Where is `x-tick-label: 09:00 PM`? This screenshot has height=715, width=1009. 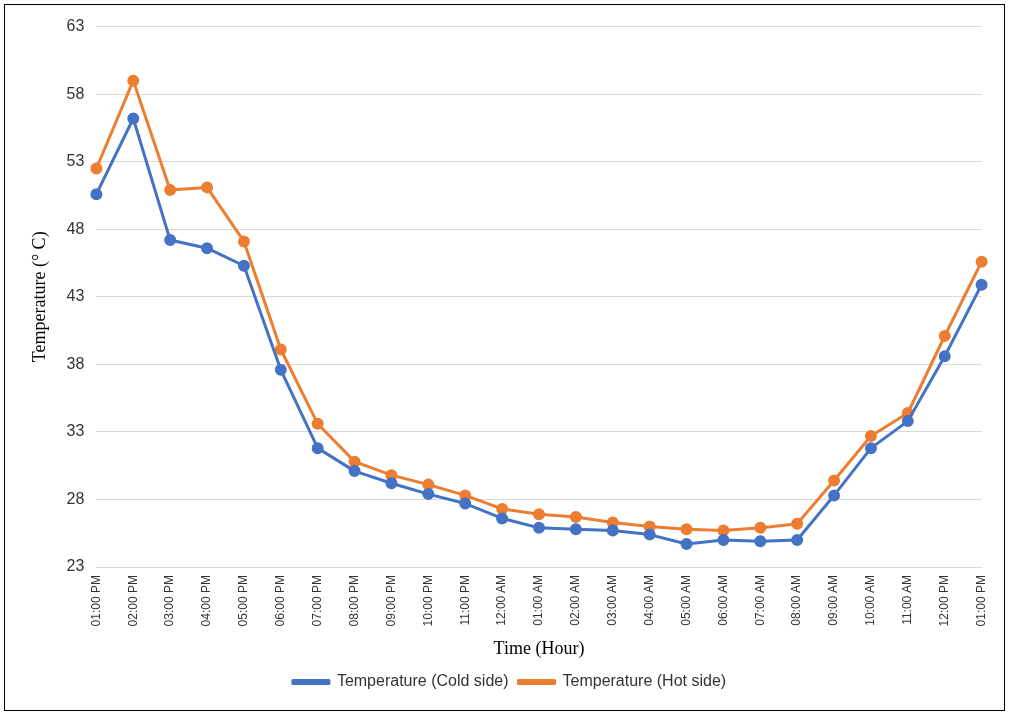
x-tick-label: 09:00 PM is located at coordinates (390, 601).